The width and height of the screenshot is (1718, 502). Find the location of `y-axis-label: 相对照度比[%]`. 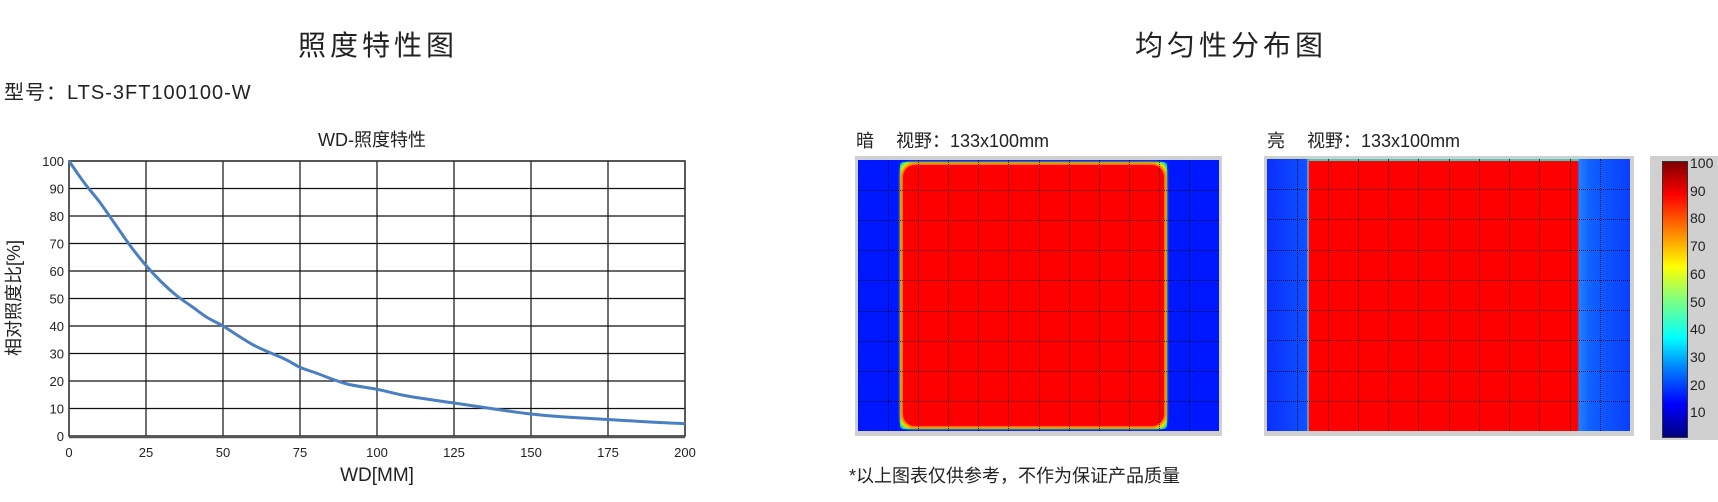

y-axis-label: 相对照度比[%] is located at coordinates (14, 298).